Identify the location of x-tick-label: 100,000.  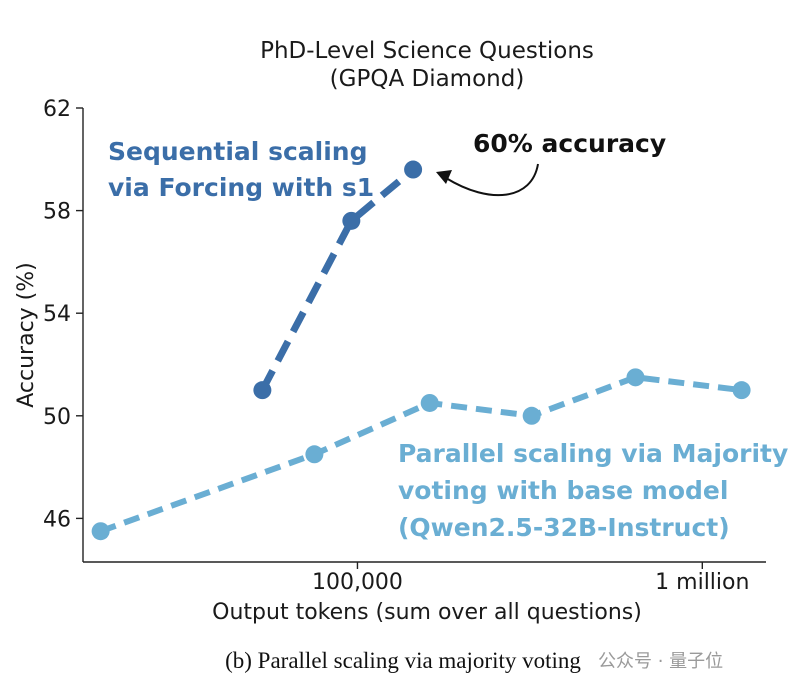
(357, 582).